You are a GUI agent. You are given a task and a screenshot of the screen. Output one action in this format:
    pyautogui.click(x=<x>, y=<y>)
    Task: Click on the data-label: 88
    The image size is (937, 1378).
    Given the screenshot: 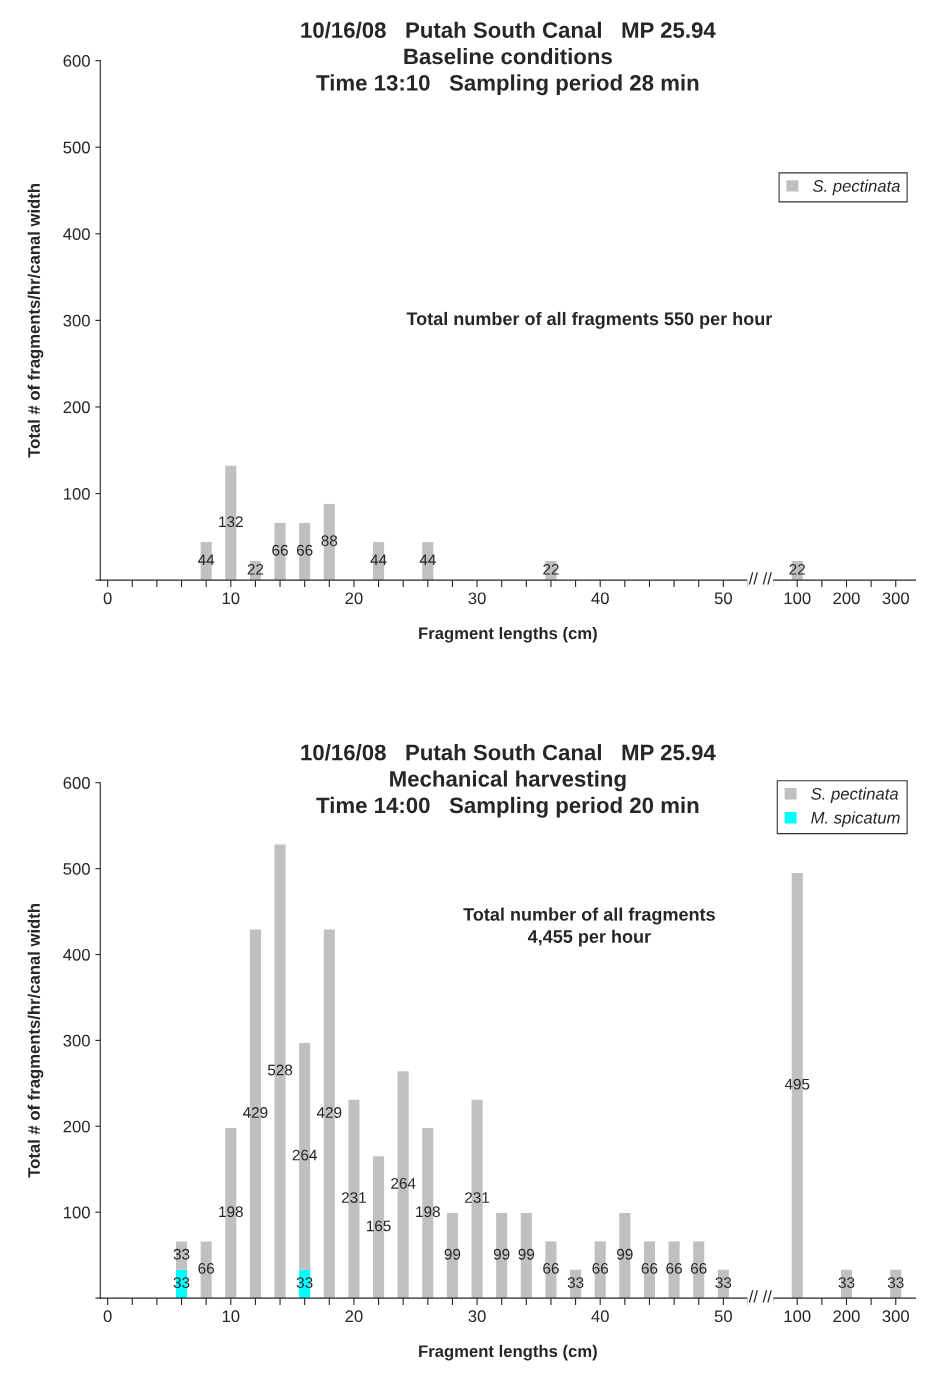 What is the action you would take?
    pyautogui.click(x=329, y=541)
    